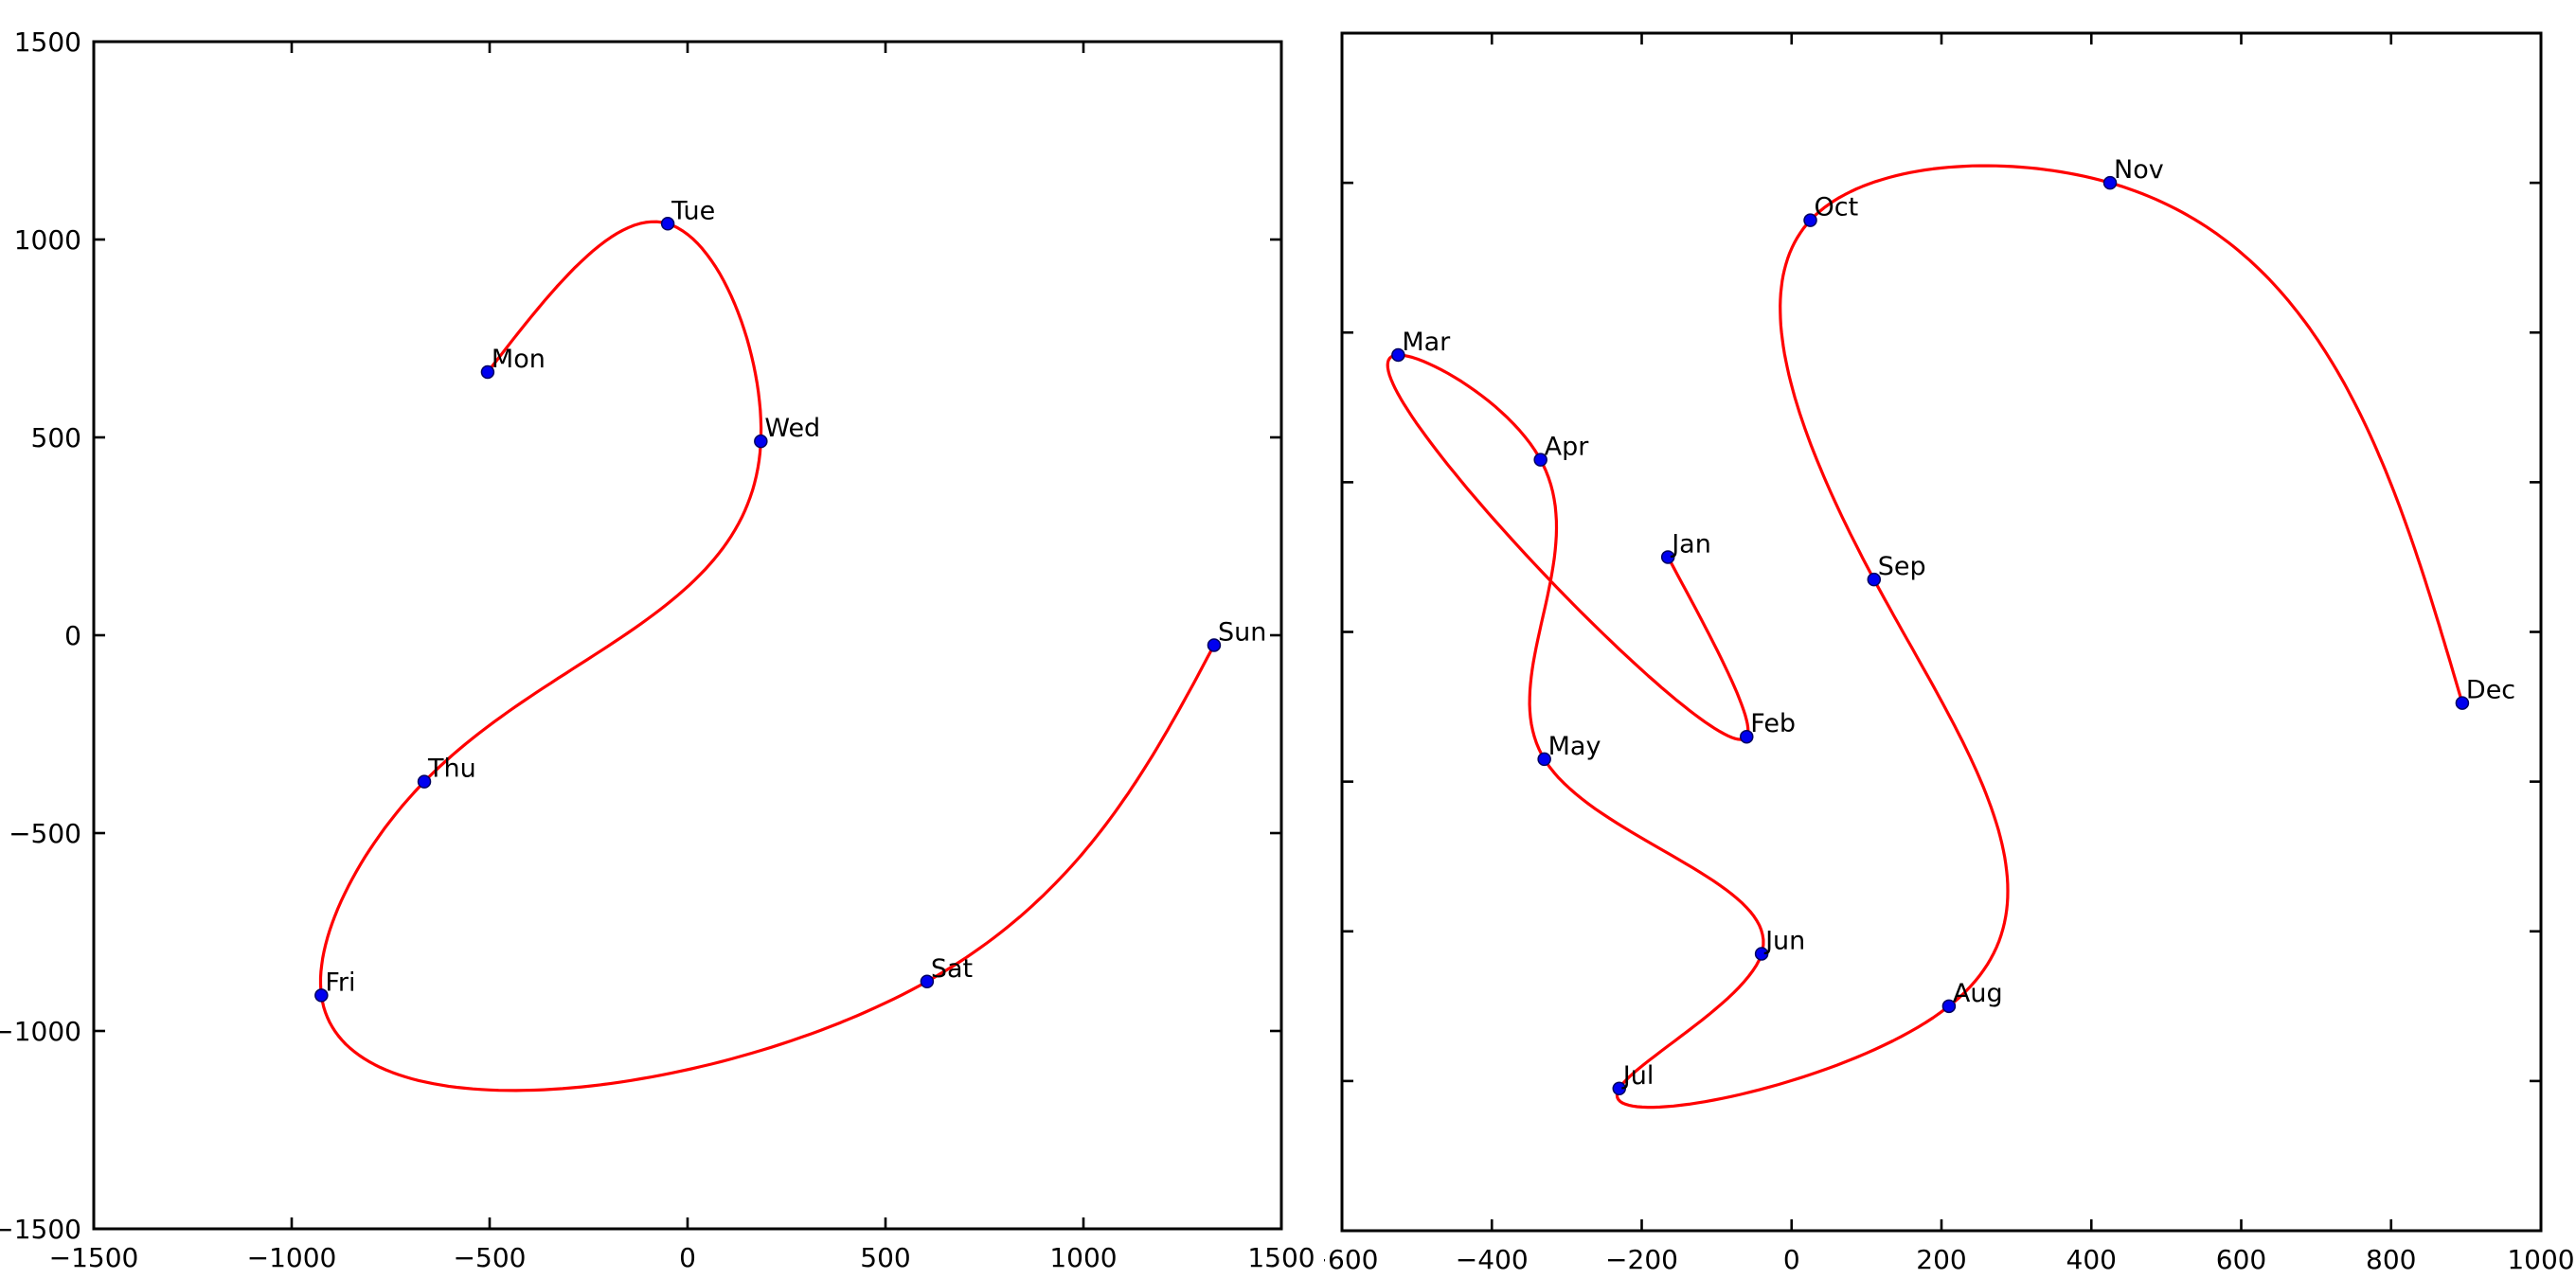 This screenshot has width=2576, height=1279. What do you see at coordinates (1083, 1257) in the screenshot?
I see `x-tick-label-weekdays-5: 1000` at bounding box center [1083, 1257].